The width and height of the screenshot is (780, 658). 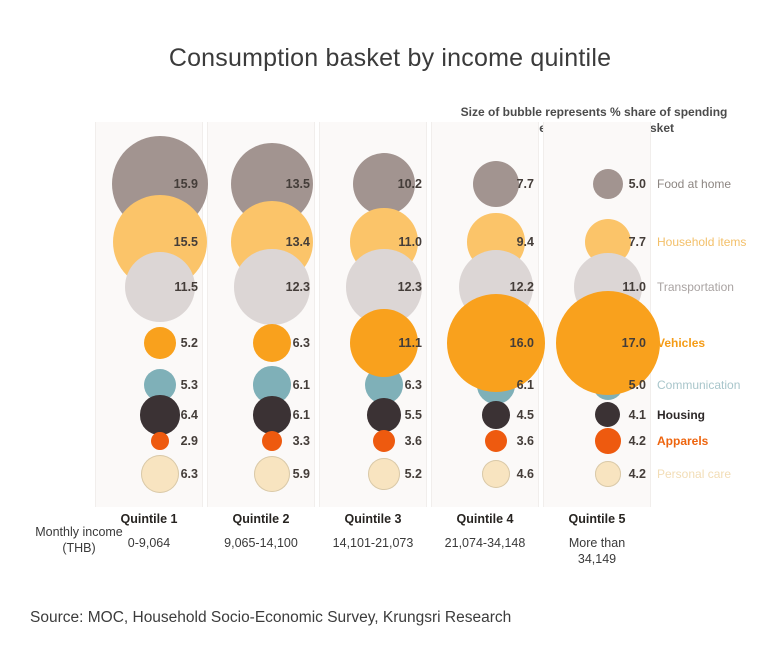 What do you see at coordinates (637, 184) in the screenshot?
I see `bubble-value-food-at-home-q5: 5.0` at bounding box center [637, 184].